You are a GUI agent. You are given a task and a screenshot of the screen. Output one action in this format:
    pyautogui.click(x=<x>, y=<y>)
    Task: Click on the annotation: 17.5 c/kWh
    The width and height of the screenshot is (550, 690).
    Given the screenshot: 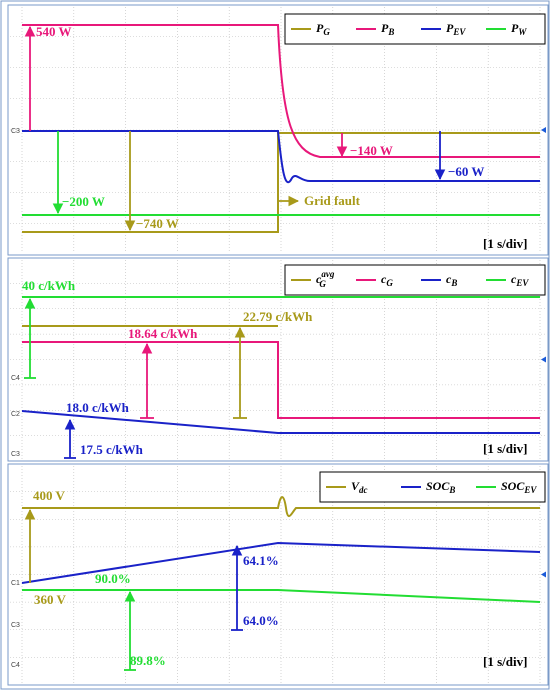 What is the action you would take?
    pyautogui.click(x=112, y=449)
    